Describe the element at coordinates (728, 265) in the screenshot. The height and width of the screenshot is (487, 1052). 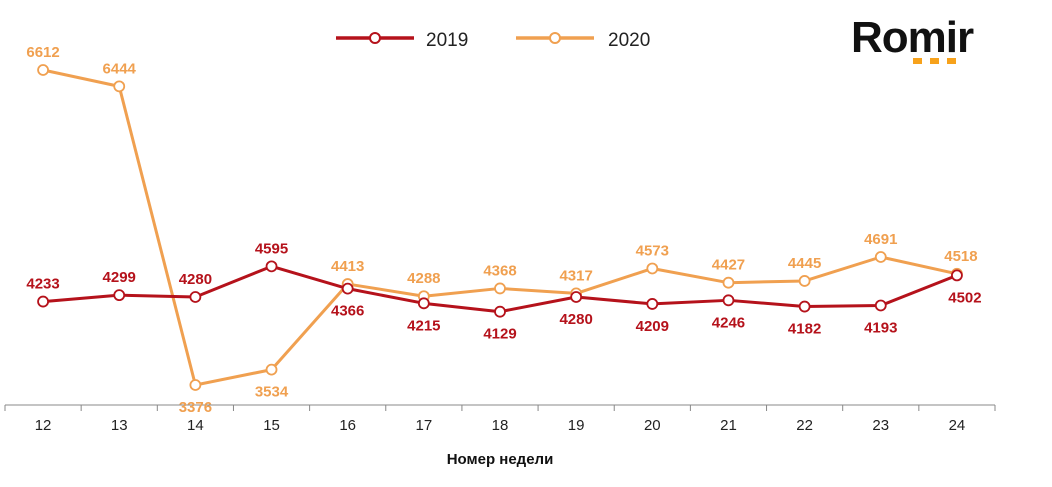
I see `data-label-2020-21: 4427` at that location.